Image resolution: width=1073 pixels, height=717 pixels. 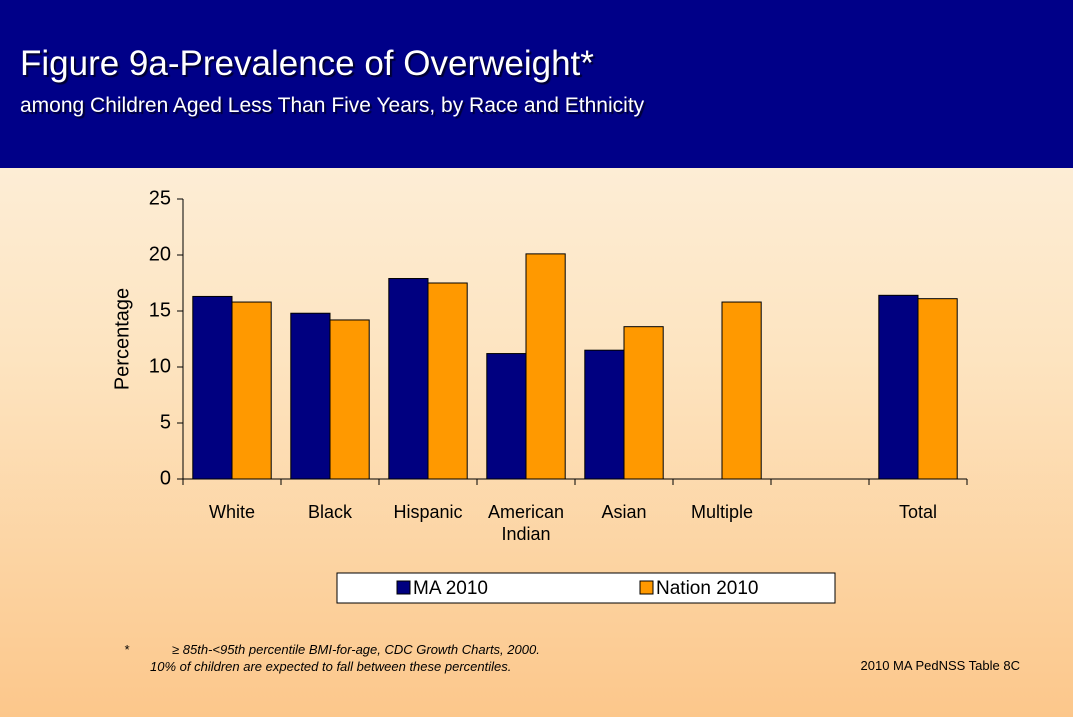 What do you see at coordinates (586, 588) in the screenshot?
I see `legend-box` at bounding box center [586, 588].